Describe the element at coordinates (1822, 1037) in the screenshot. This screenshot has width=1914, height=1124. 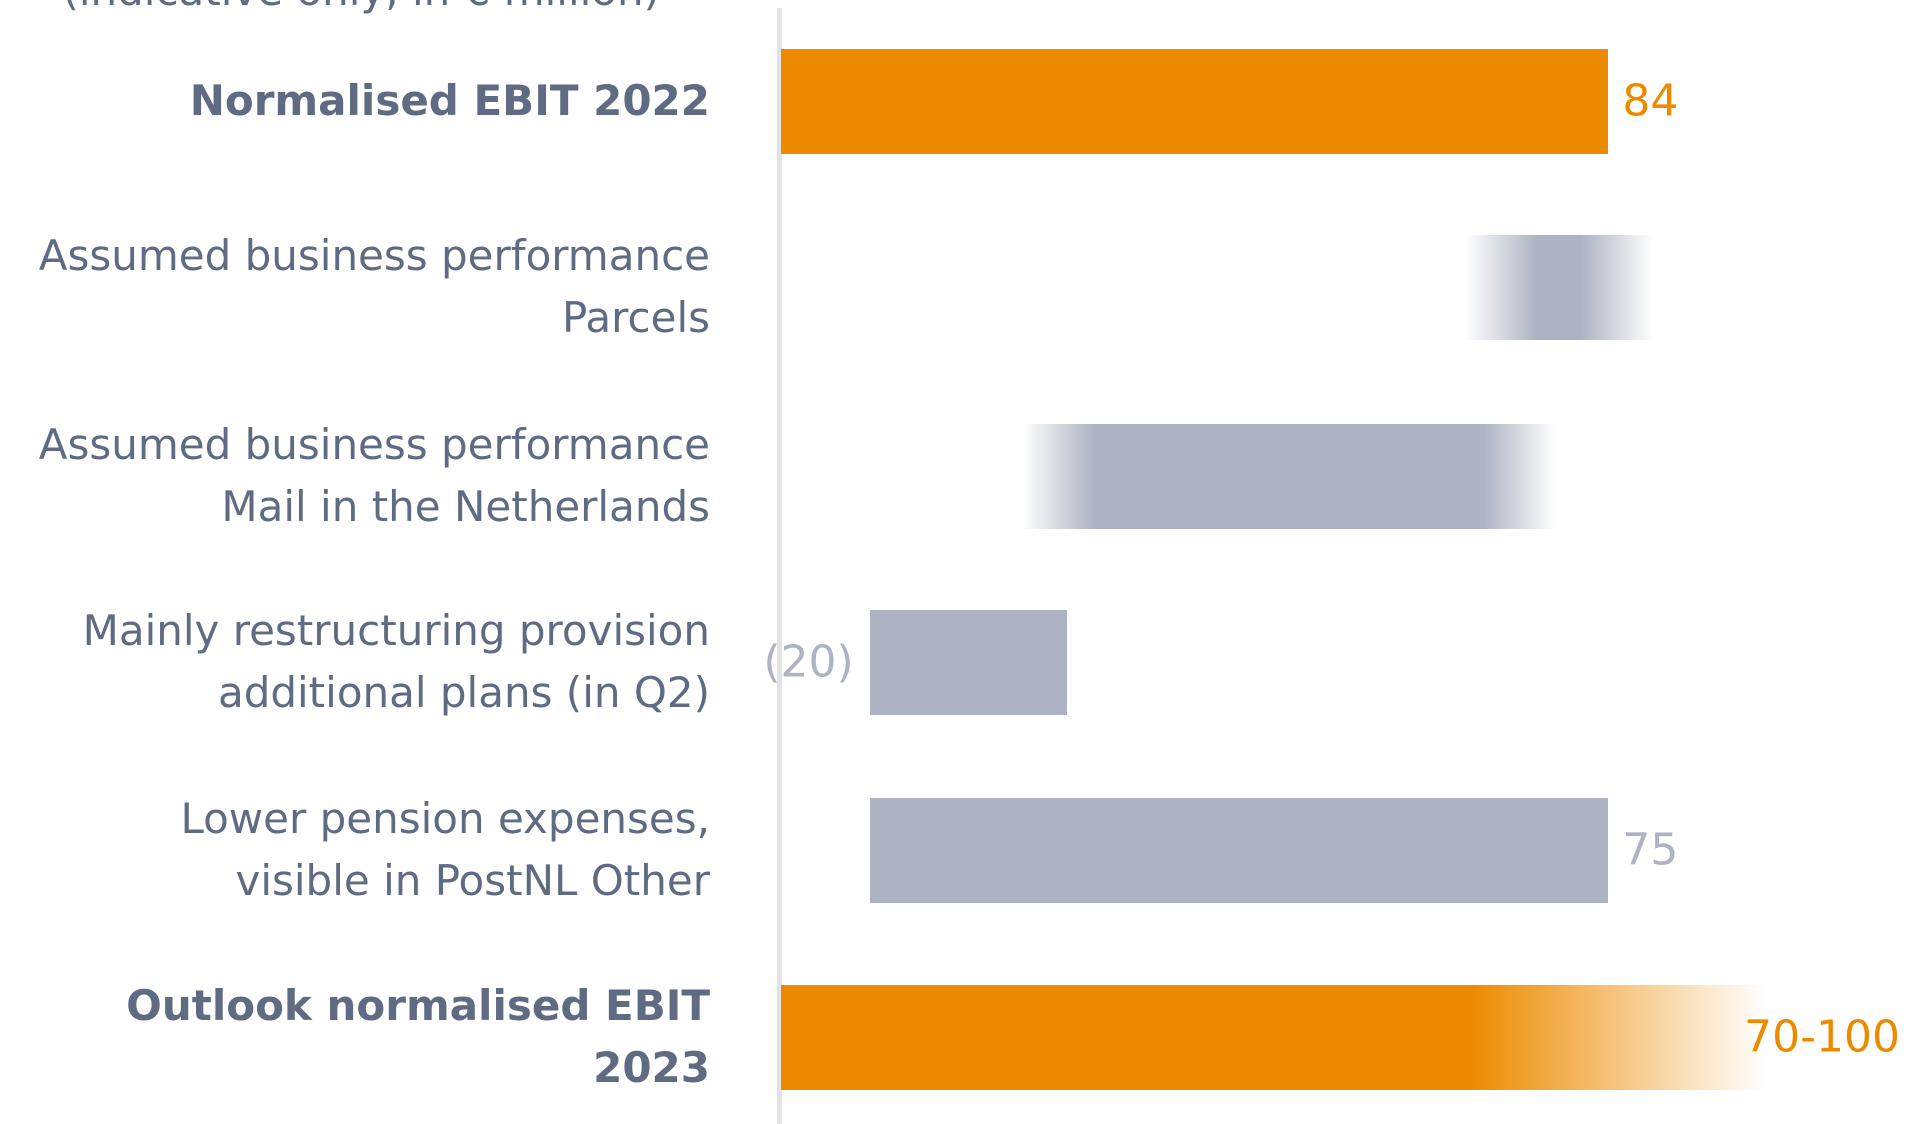
I see `value-label: 70-100` at that location.